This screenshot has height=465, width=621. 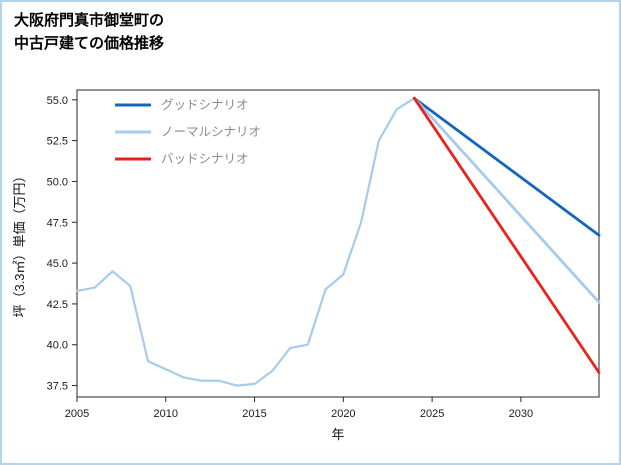 I want to click on chart-title-line-1: 大阪府門真市御堂町の, so click(x=89, y=20).